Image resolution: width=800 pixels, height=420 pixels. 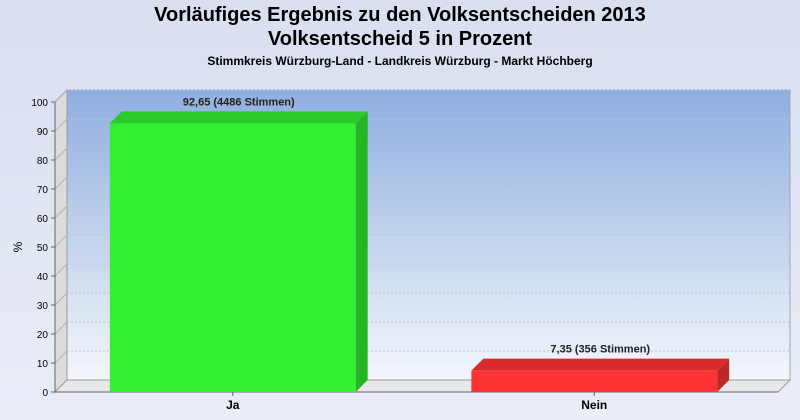 I want to click on x-tick-label: Ja, so click(x=233, y=405).